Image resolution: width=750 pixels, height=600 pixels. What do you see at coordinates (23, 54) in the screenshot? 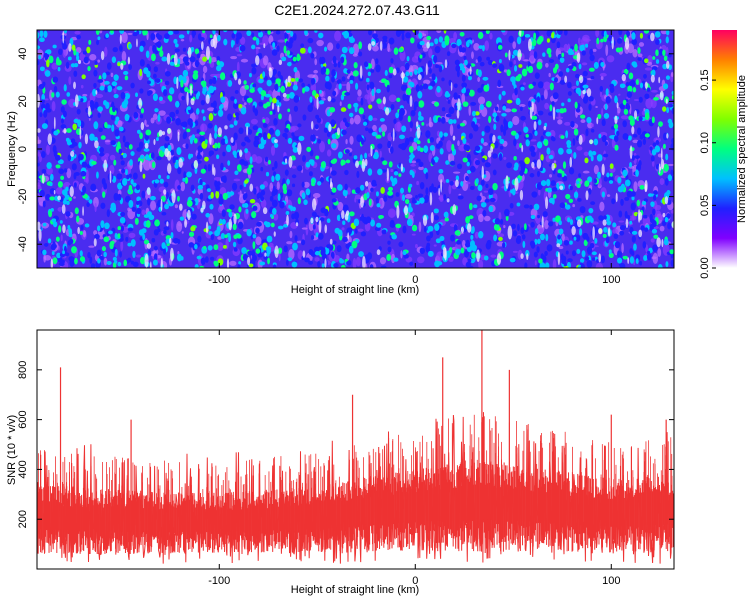
I see `spectrogram-y-tick-label: 40` at bounding box center [23, 54].